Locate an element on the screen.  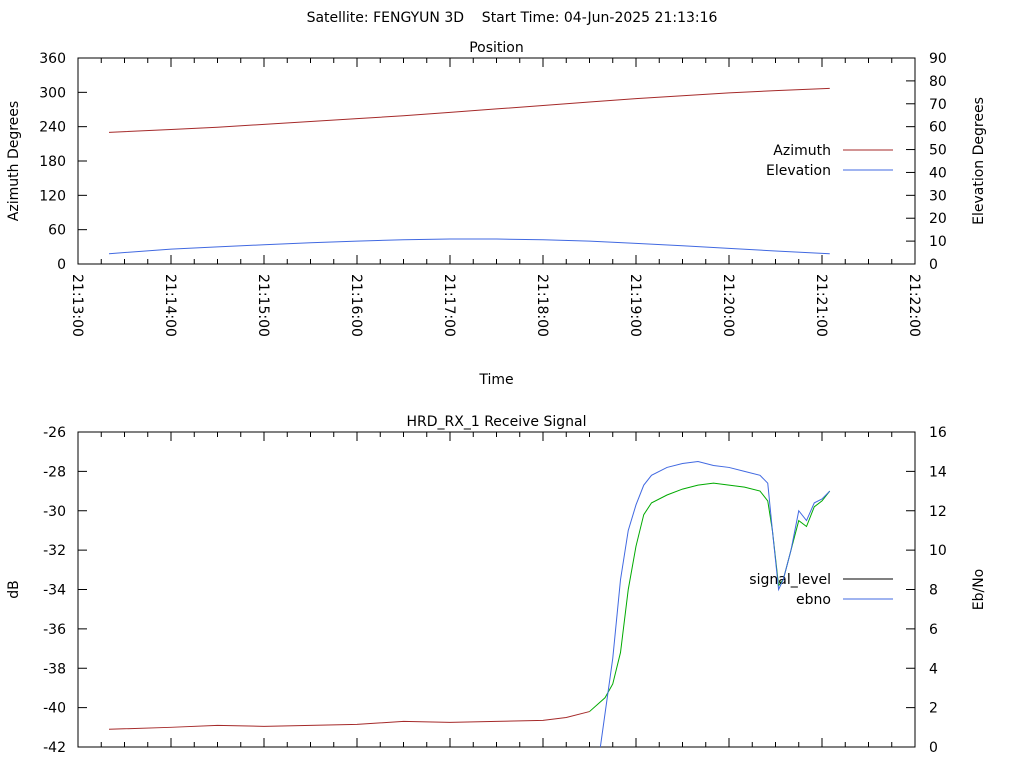
legend-label: ebno is located at coordinates (813, 600).